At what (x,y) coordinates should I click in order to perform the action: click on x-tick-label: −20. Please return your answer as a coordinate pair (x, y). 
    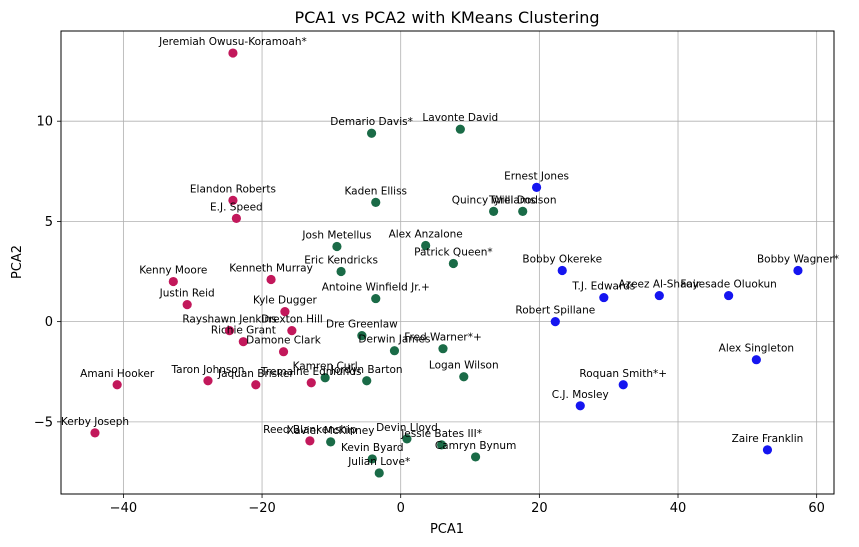
    Looking at the image, I should click on (261, 508).